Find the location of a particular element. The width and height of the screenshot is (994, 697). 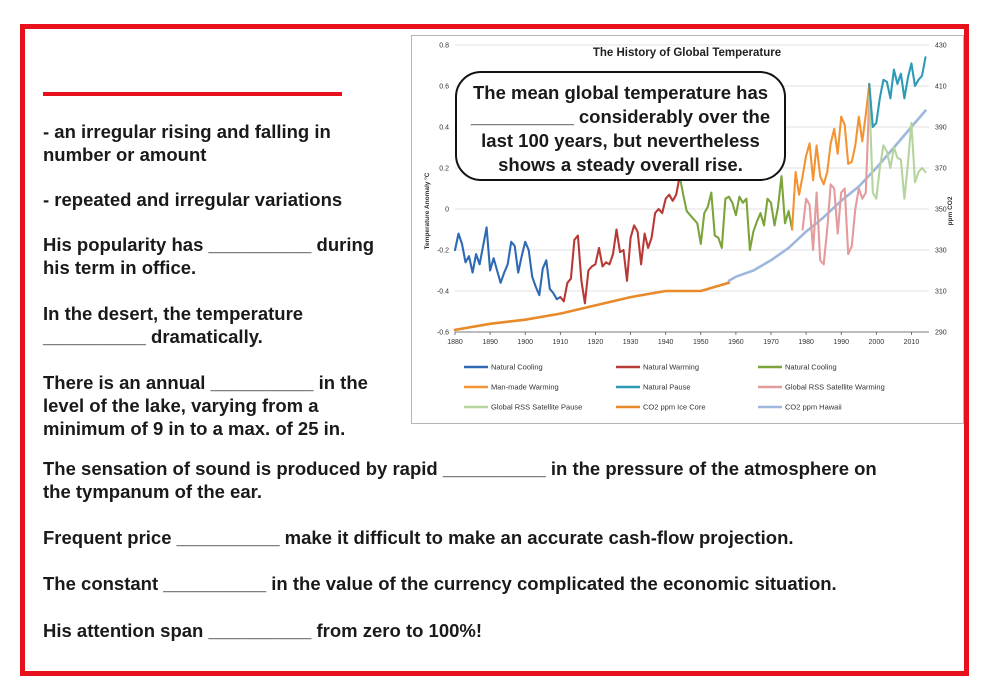

y2-tick-label: 330 is located at coordinates (941, 251).